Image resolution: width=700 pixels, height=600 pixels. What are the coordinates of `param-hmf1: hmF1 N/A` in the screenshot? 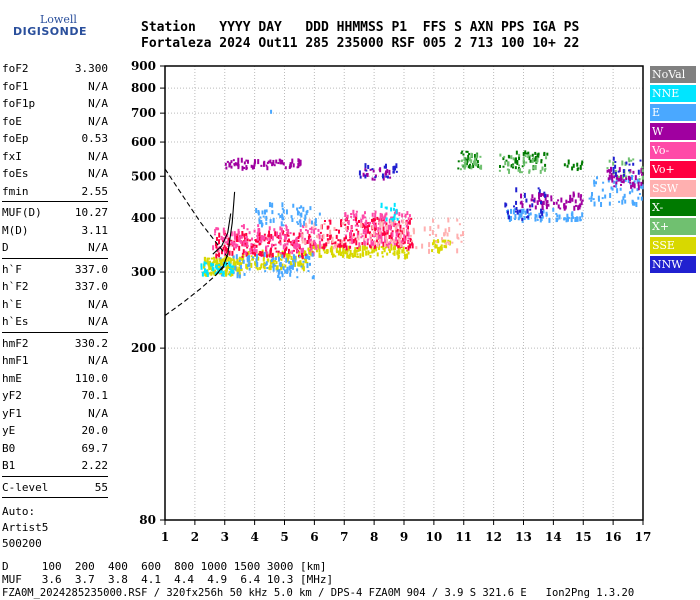 It's located at (55, 361).